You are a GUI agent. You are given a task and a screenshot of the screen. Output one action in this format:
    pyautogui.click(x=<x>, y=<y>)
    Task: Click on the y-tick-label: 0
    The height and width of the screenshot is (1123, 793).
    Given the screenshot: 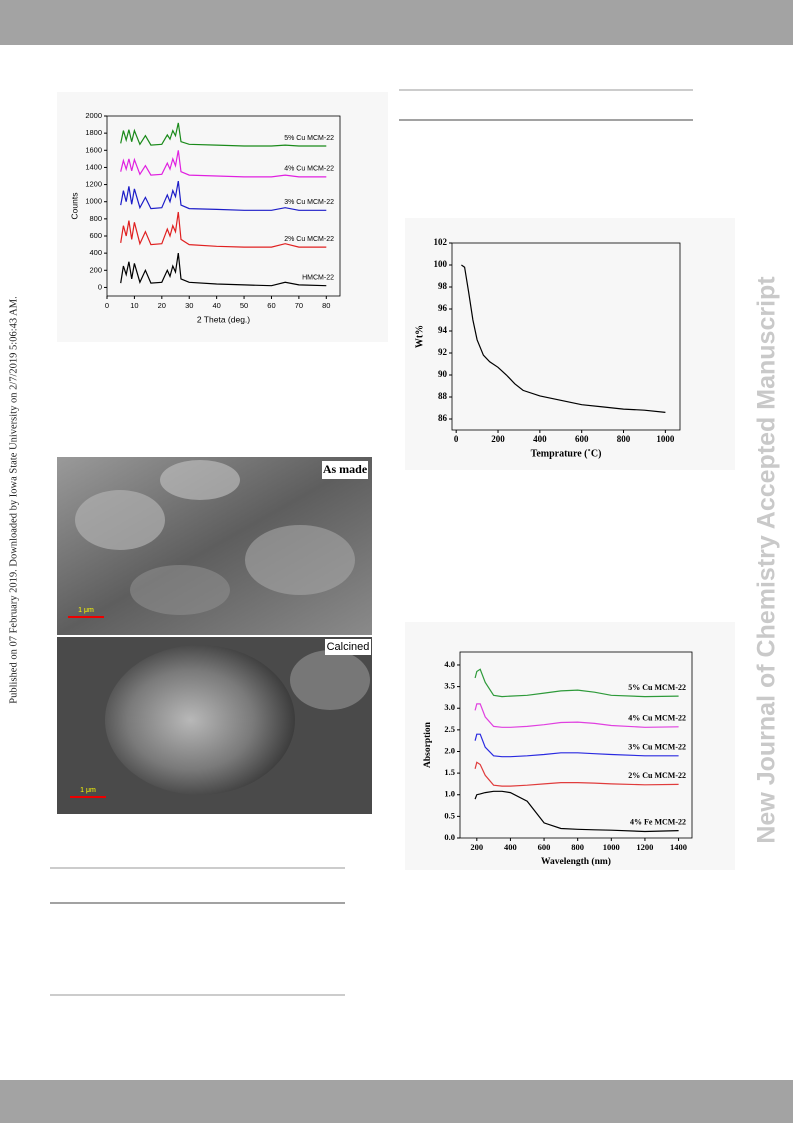 What is the action you would take?
    pyautogui.click(x=100, y=286)
    